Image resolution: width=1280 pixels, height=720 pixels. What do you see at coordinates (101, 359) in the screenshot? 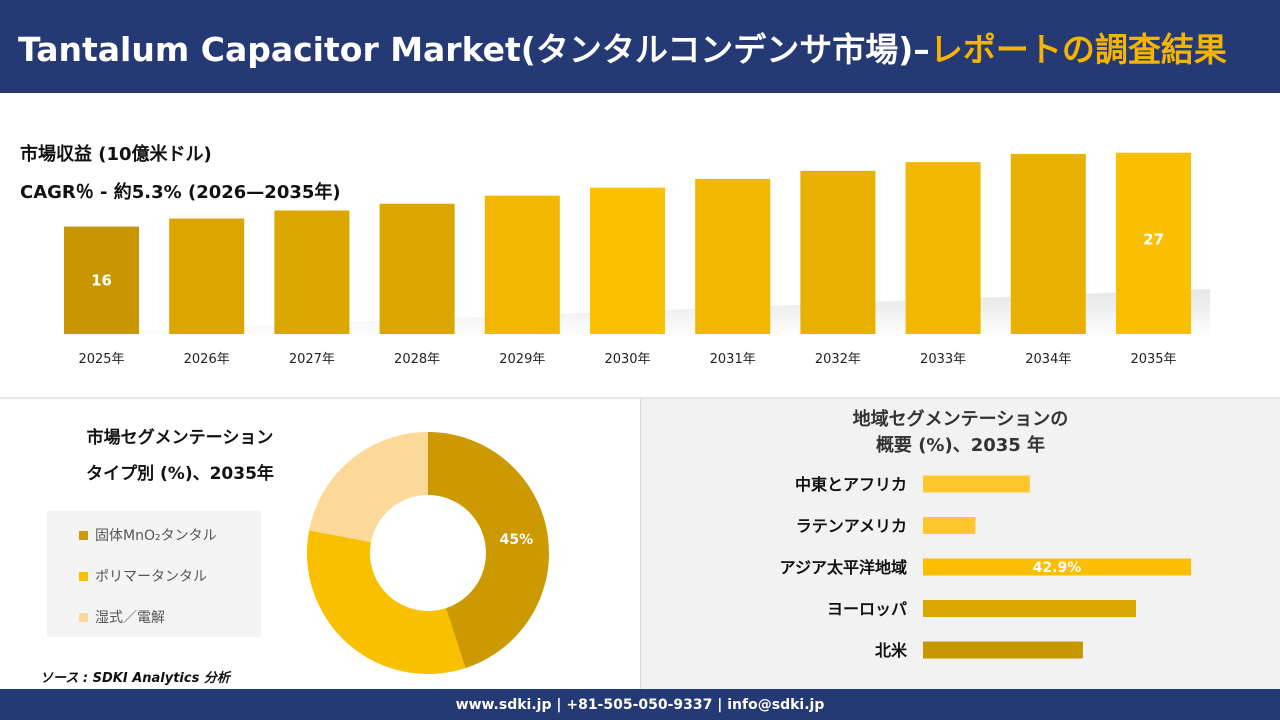
I see `x-tick-label: 2025年` at bounding box center [101, 359].